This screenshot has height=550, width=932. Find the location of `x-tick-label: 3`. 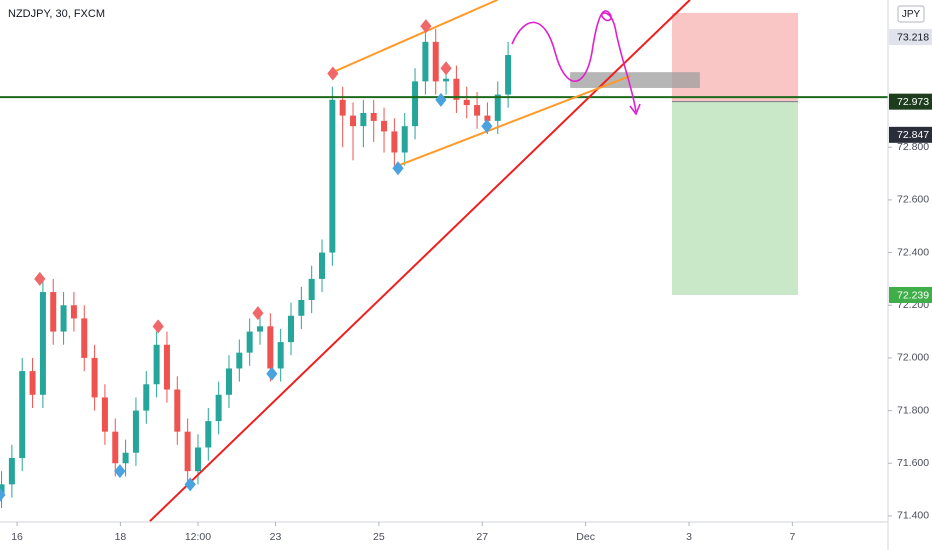

x-tick-label: 3 is located at coordinates (689, 537).